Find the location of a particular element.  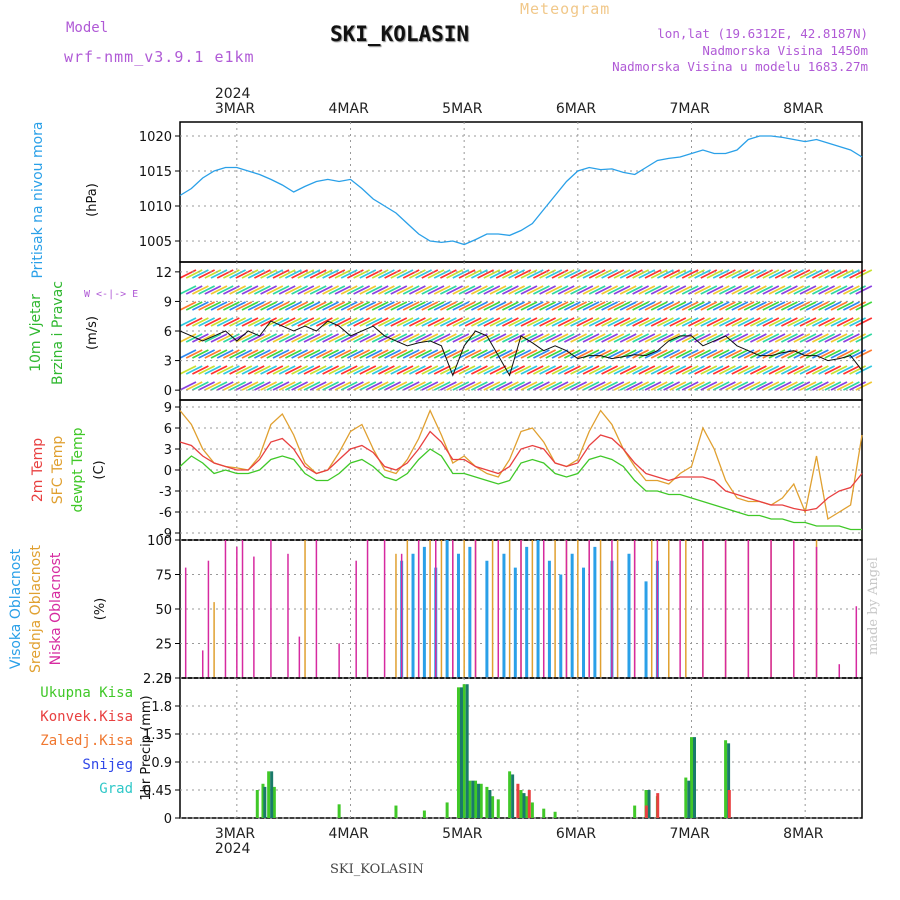

temperature-ytick-label: -6 is located at coordinates (165, 513).